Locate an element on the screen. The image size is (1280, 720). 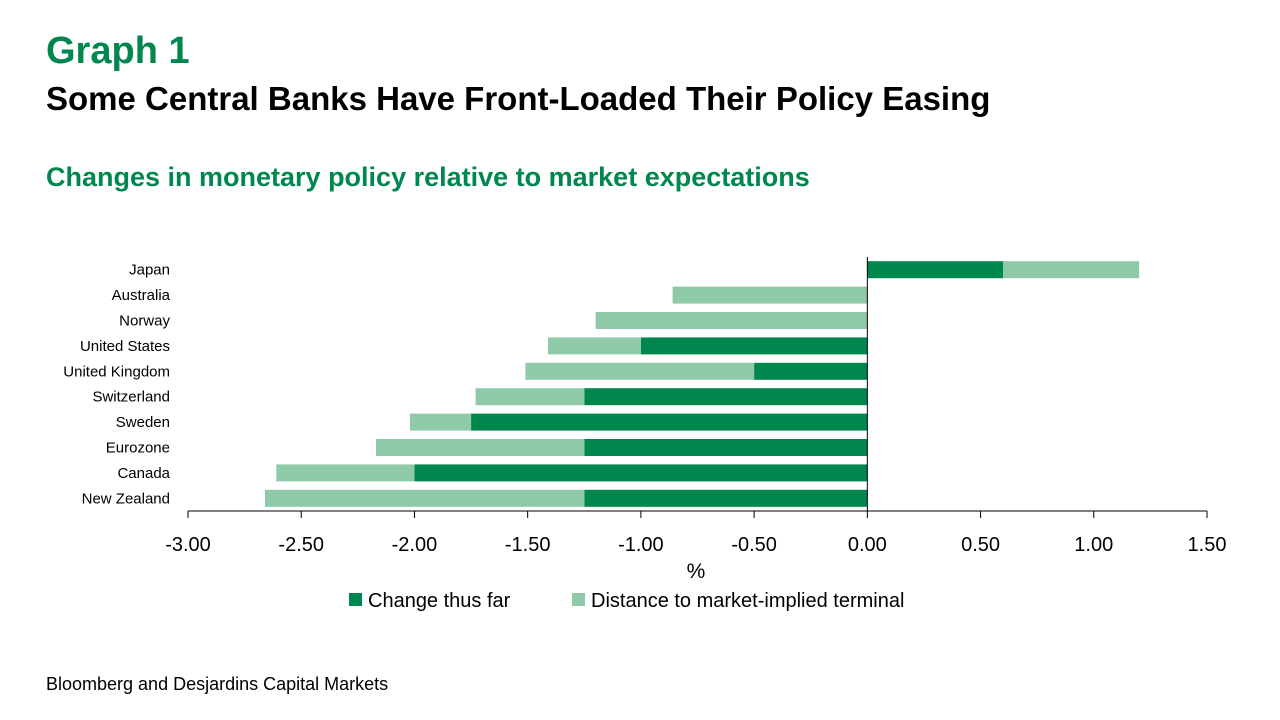
category-label: United Kingdom is located at coordinates (116, 371).